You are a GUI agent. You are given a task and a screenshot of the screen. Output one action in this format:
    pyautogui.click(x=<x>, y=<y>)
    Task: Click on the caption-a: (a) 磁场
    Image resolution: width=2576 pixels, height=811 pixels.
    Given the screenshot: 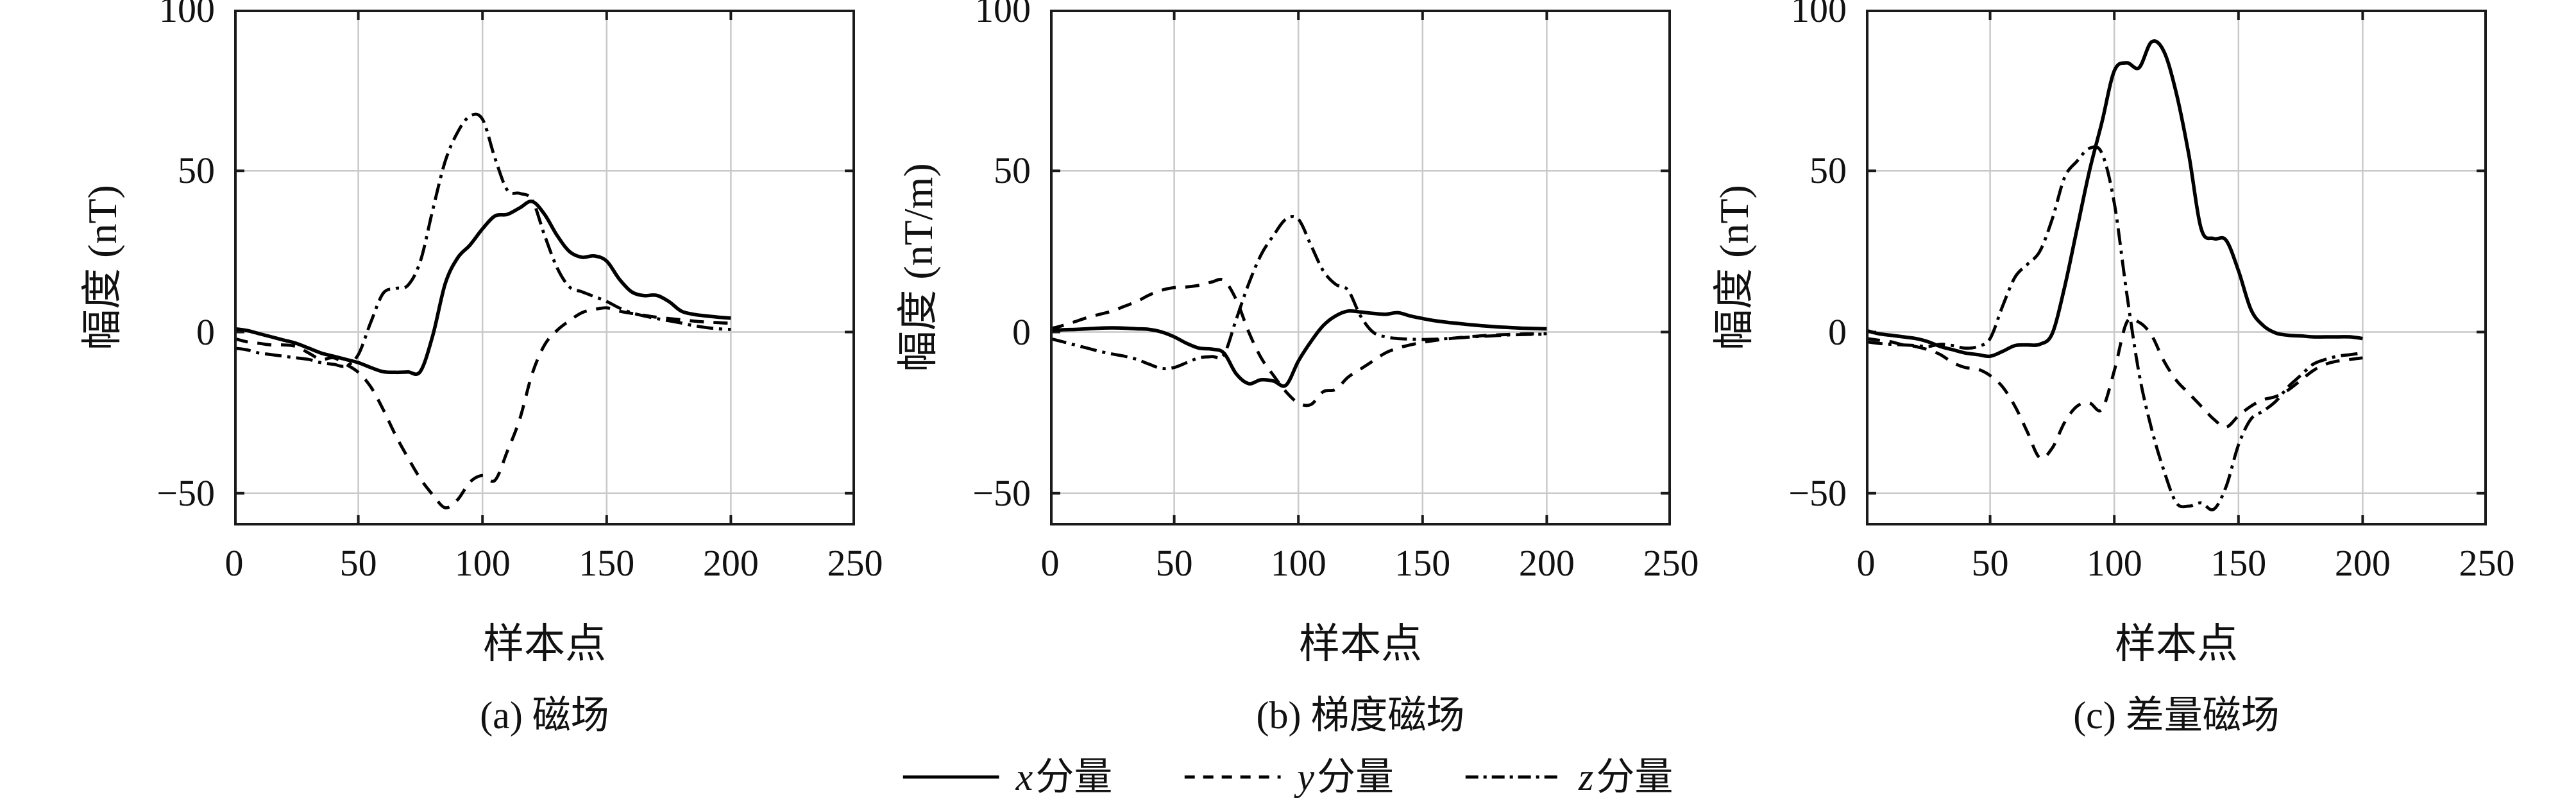 What is the action you would take?
    pyautogui.click(x=544, y=715)
    